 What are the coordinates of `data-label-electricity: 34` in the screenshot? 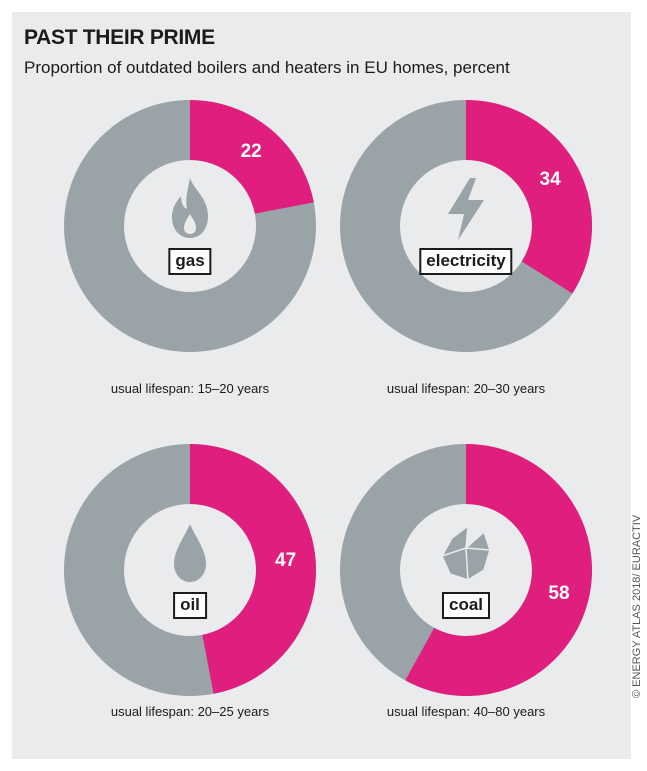 It's located at (550, 179).